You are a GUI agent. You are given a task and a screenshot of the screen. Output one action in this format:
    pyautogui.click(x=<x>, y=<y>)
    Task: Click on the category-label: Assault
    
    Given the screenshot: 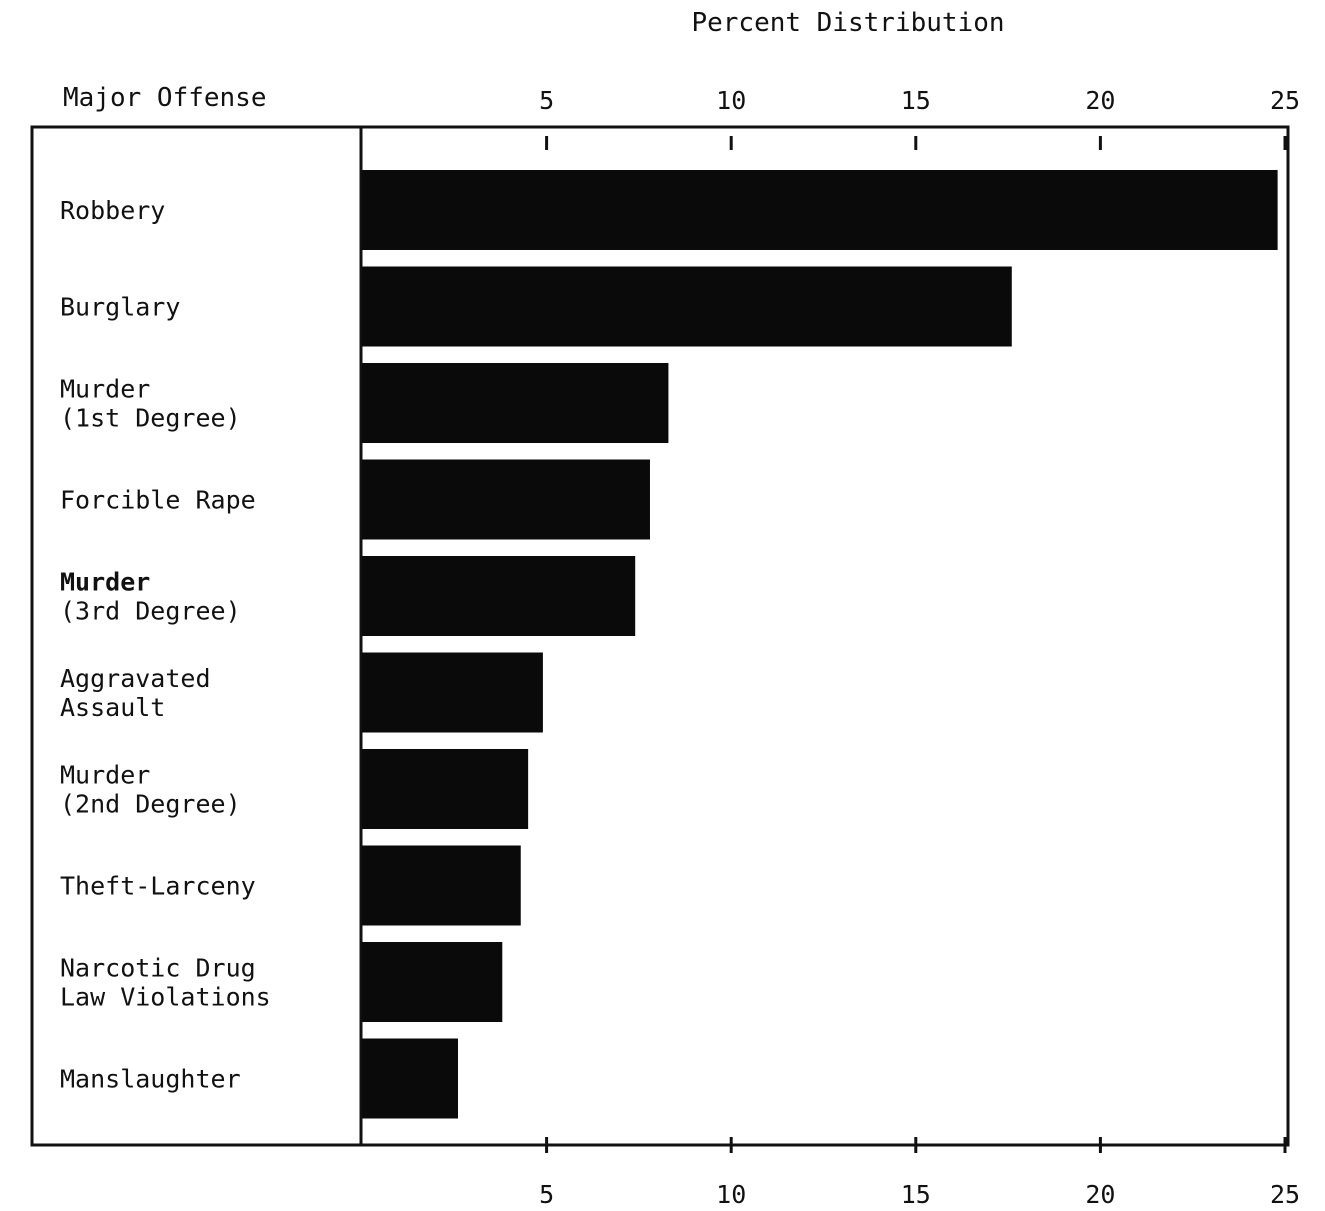 What is the action you would take?
    pyautogui.click(x=112, y=707)
    